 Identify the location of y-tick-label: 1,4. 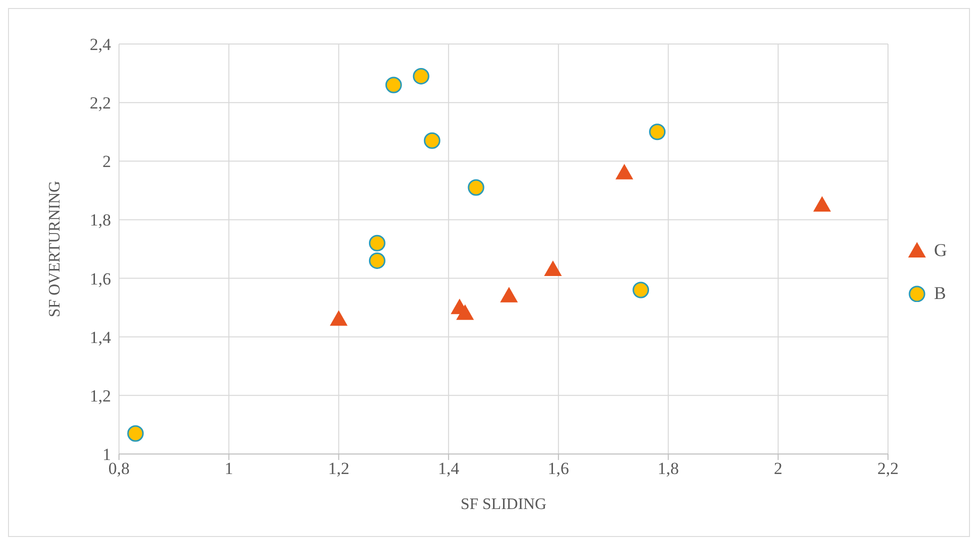
(101, 337).